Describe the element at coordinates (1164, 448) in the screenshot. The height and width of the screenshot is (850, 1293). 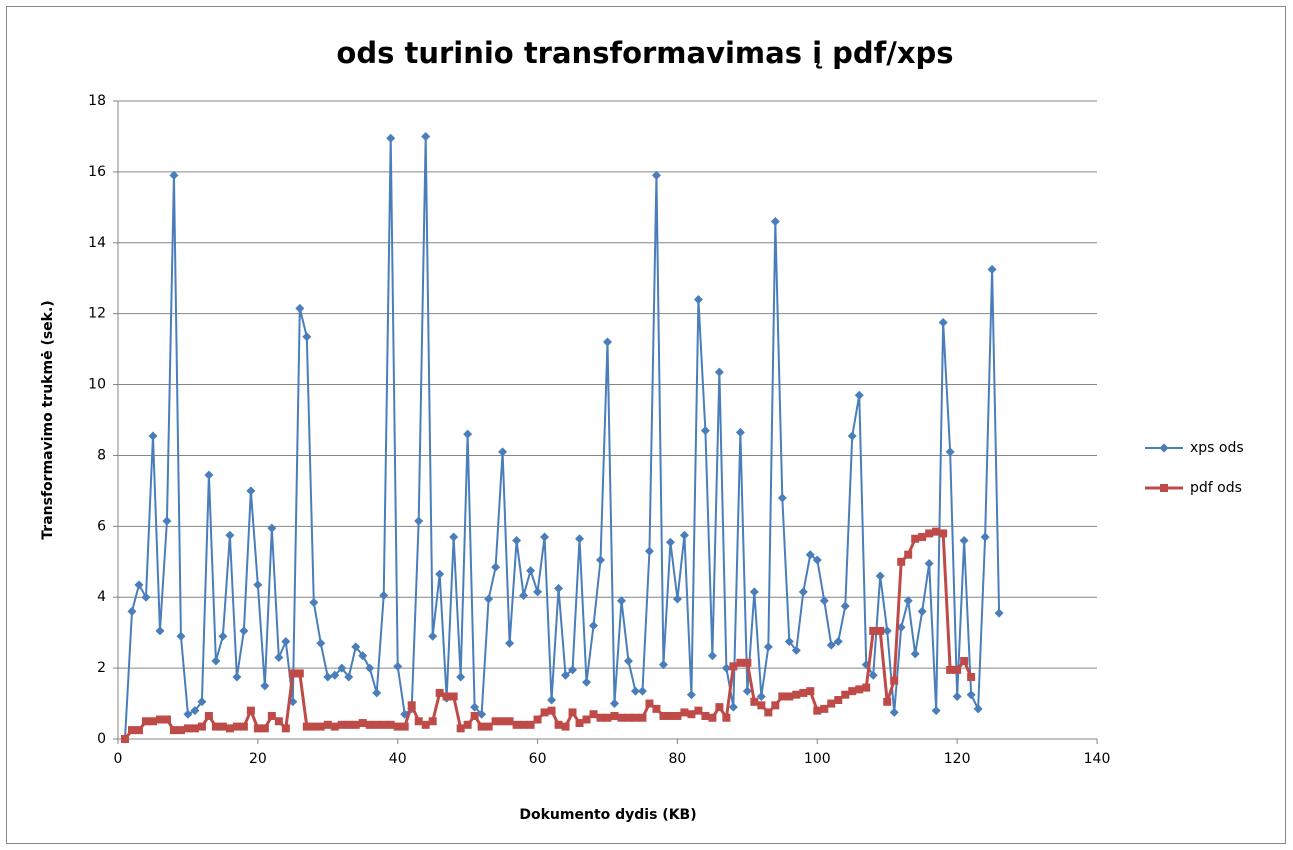
I see `legend-marker` at that location.